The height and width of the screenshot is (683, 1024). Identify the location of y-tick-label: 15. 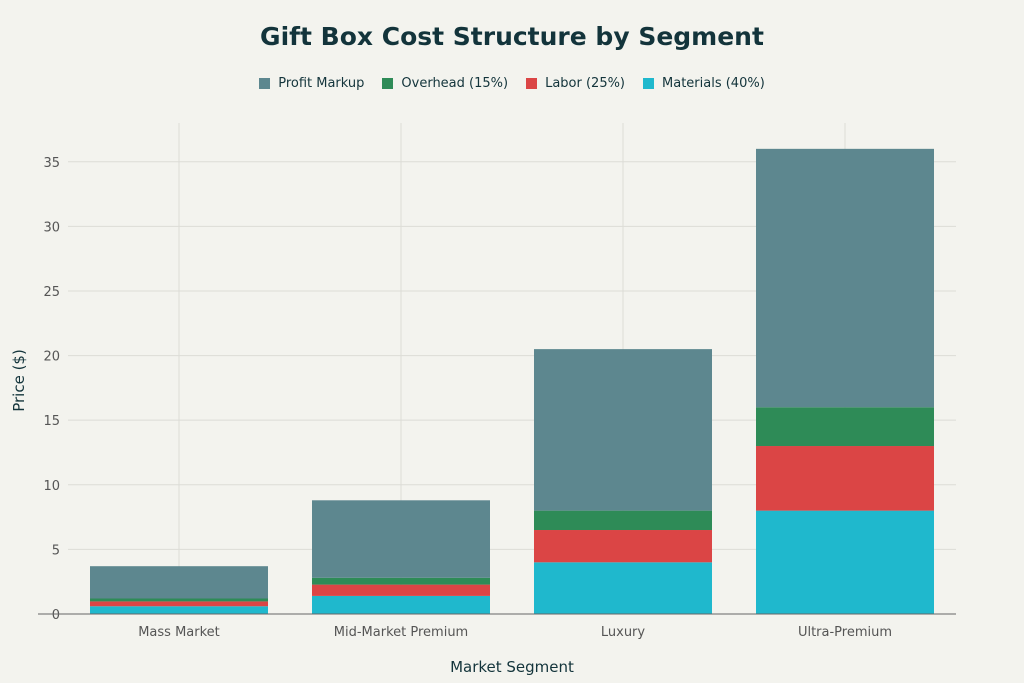
(51, 421).